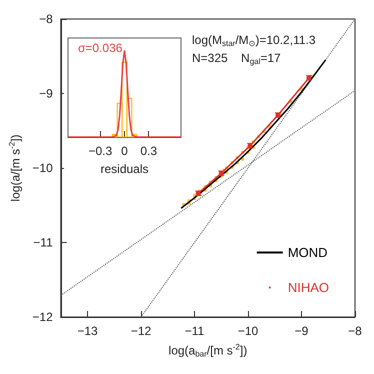 The height and width of the screenshot is (374, 374). Describe the element at coordinates (141, 331) in the screenshot. I see `x-tick-label: −12` at that location.